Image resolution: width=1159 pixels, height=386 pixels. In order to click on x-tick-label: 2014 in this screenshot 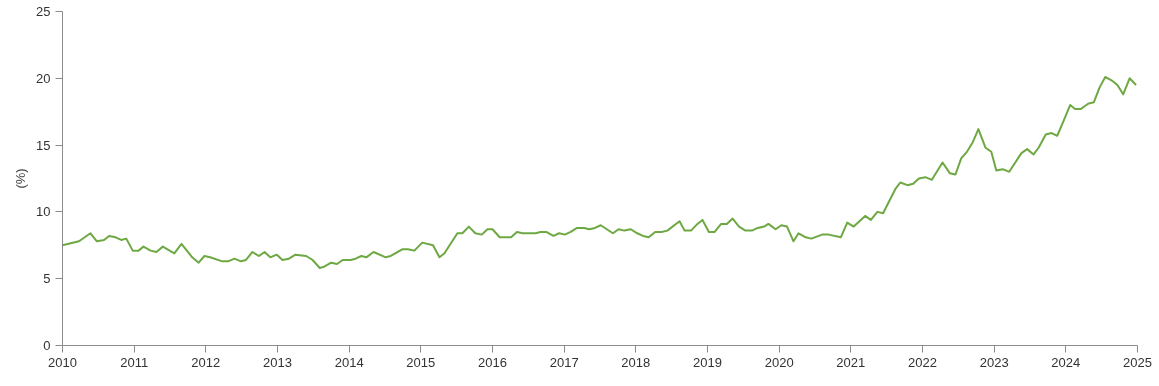, I will do `click(349, 362)`.